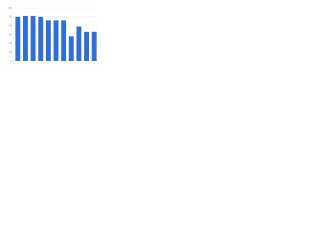 The image size is (320, 240). I want to click on y-tick-label: 30, so click(11, 34).